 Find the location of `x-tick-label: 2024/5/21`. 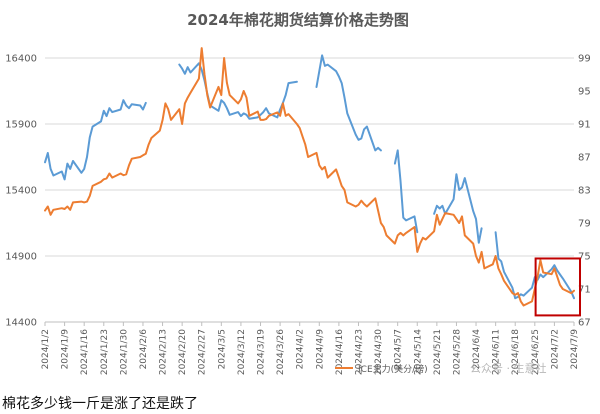

x-tick-label: 2024/5/21 is located at coordinates (438, 352).